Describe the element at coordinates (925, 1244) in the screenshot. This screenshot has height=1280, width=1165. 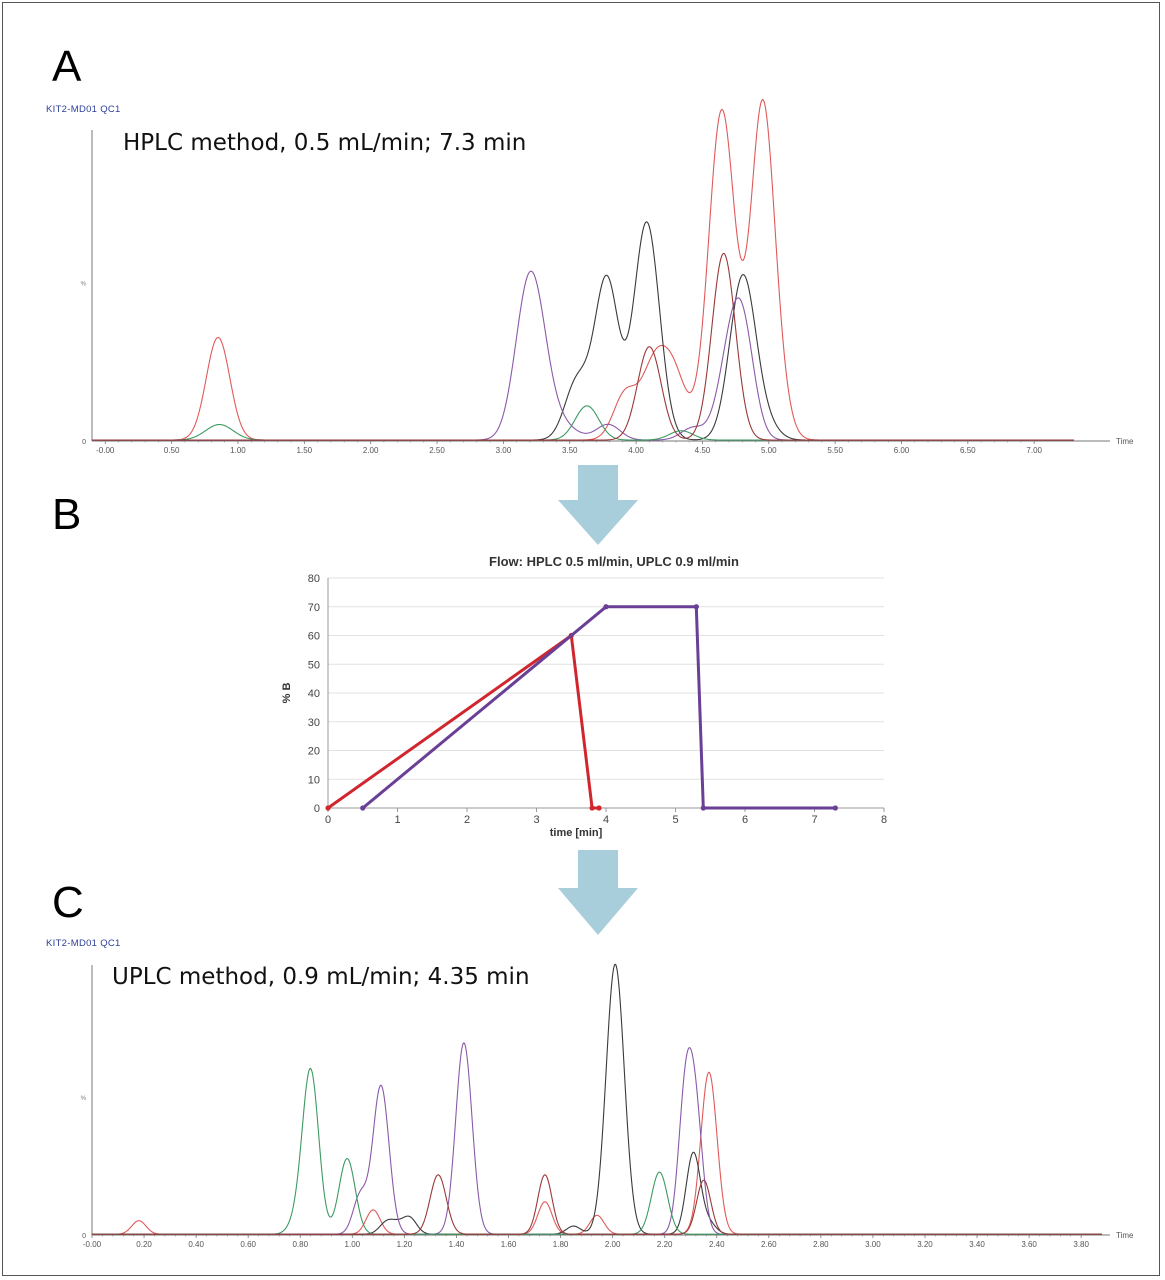
I see `x-tick-label: 3.20` at that location.